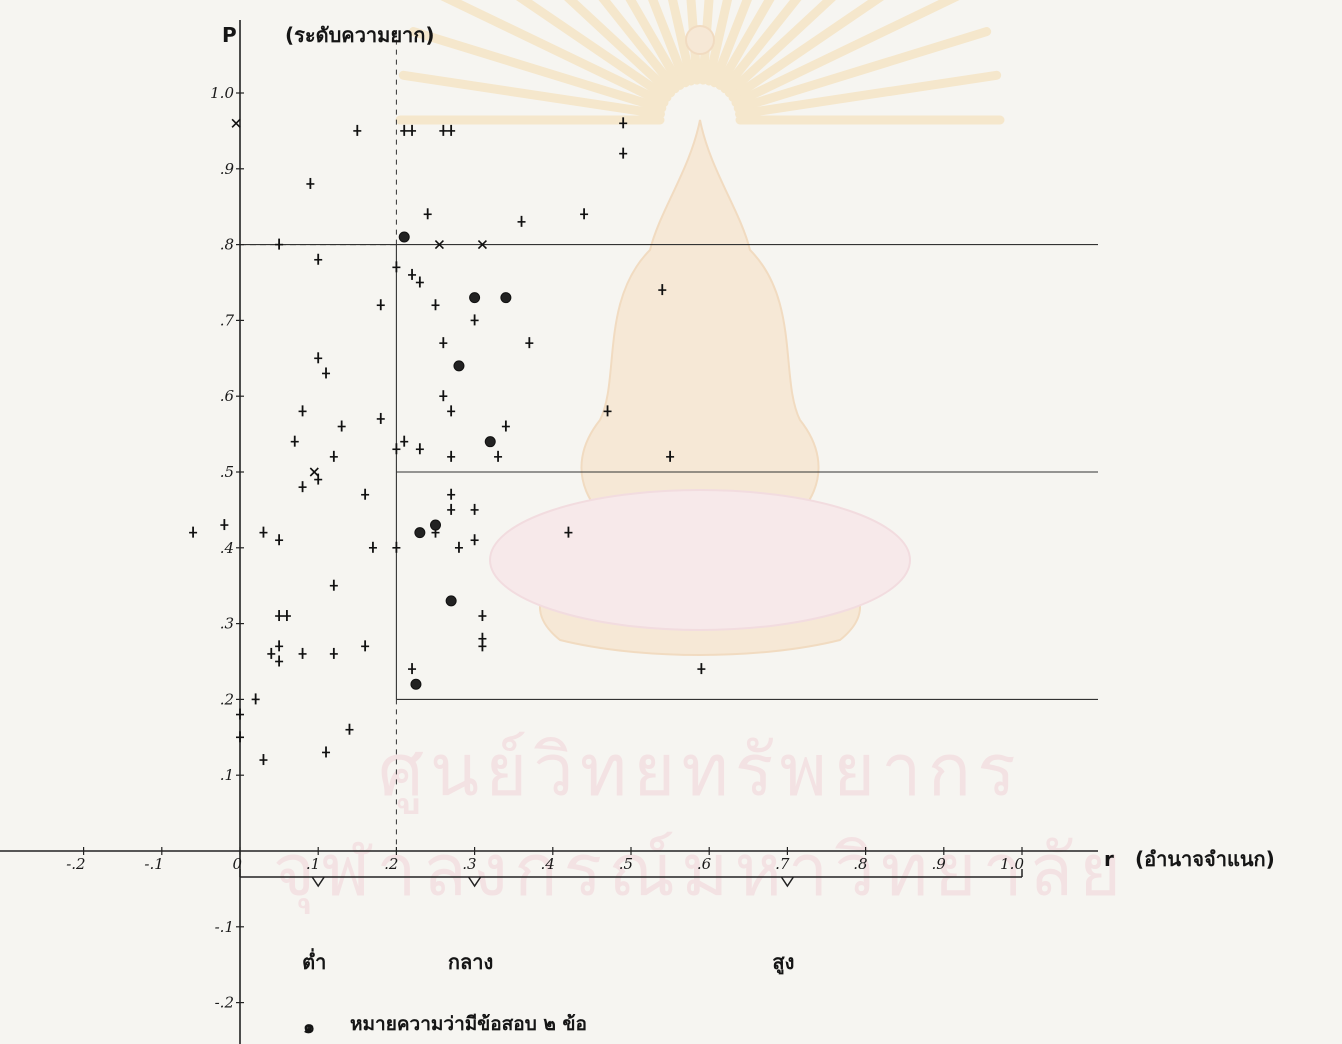 This screenshot has width=1342, height=1044. Describe the element at coordinates (700, 40) in the screenshot. I see `seal-top` at that location.